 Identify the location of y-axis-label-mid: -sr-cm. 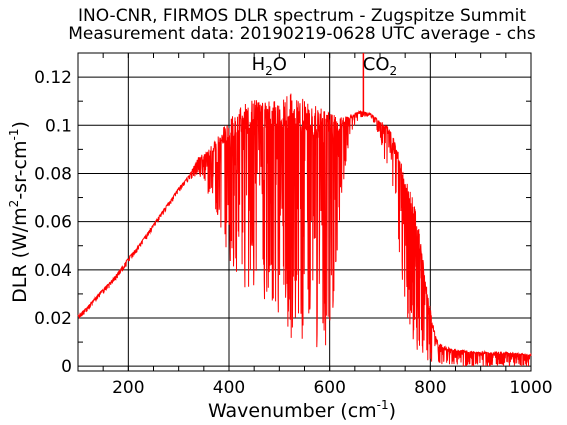
(20, 170).